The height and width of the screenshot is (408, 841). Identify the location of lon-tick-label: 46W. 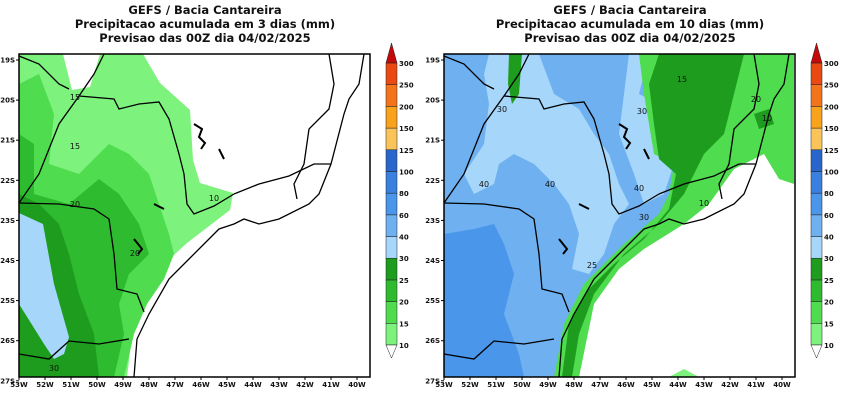
(201, 385).